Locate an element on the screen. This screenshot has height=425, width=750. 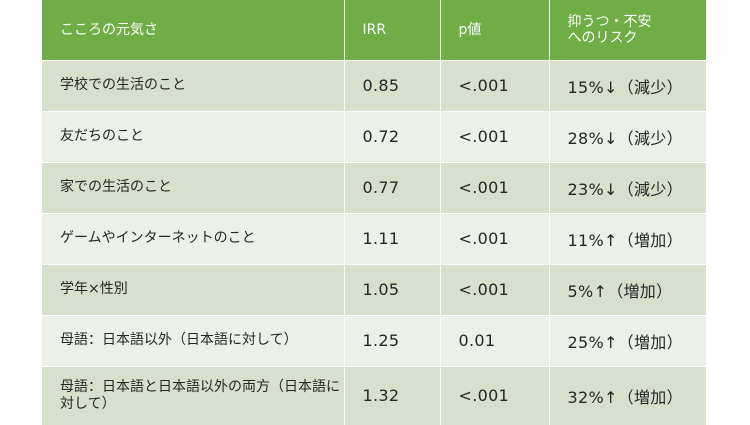
risk-value: 15%↓（減少） is located at coordinates (627, 85).